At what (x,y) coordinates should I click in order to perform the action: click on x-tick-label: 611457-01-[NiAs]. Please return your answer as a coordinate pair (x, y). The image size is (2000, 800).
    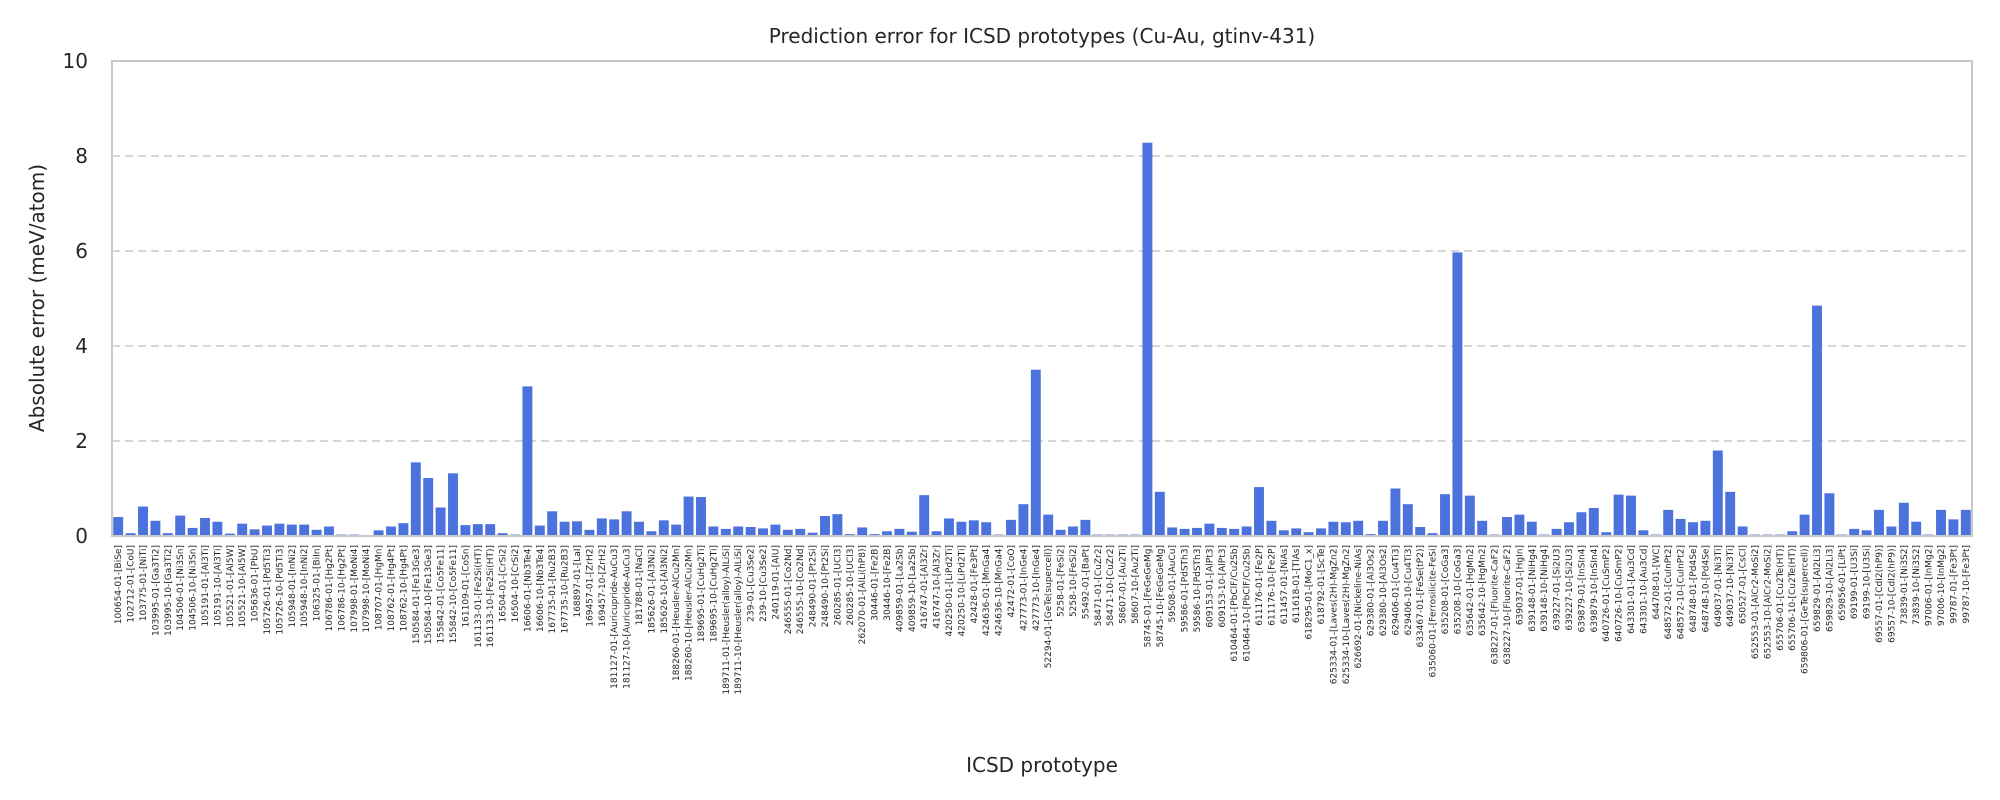
    Looking at the image, I should click on (1285, 584).